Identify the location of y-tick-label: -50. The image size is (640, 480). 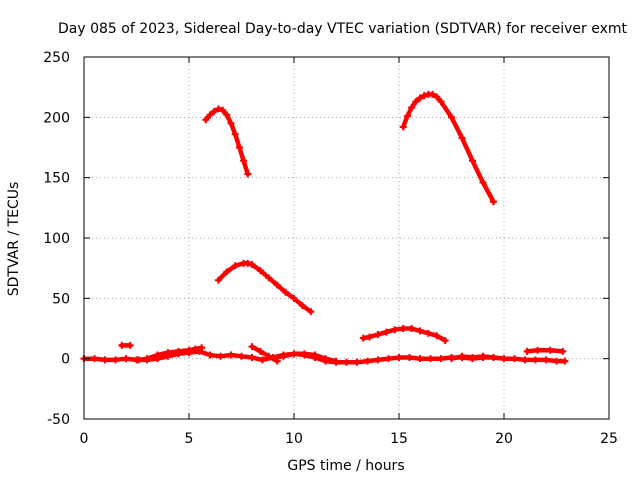
(58, 420).